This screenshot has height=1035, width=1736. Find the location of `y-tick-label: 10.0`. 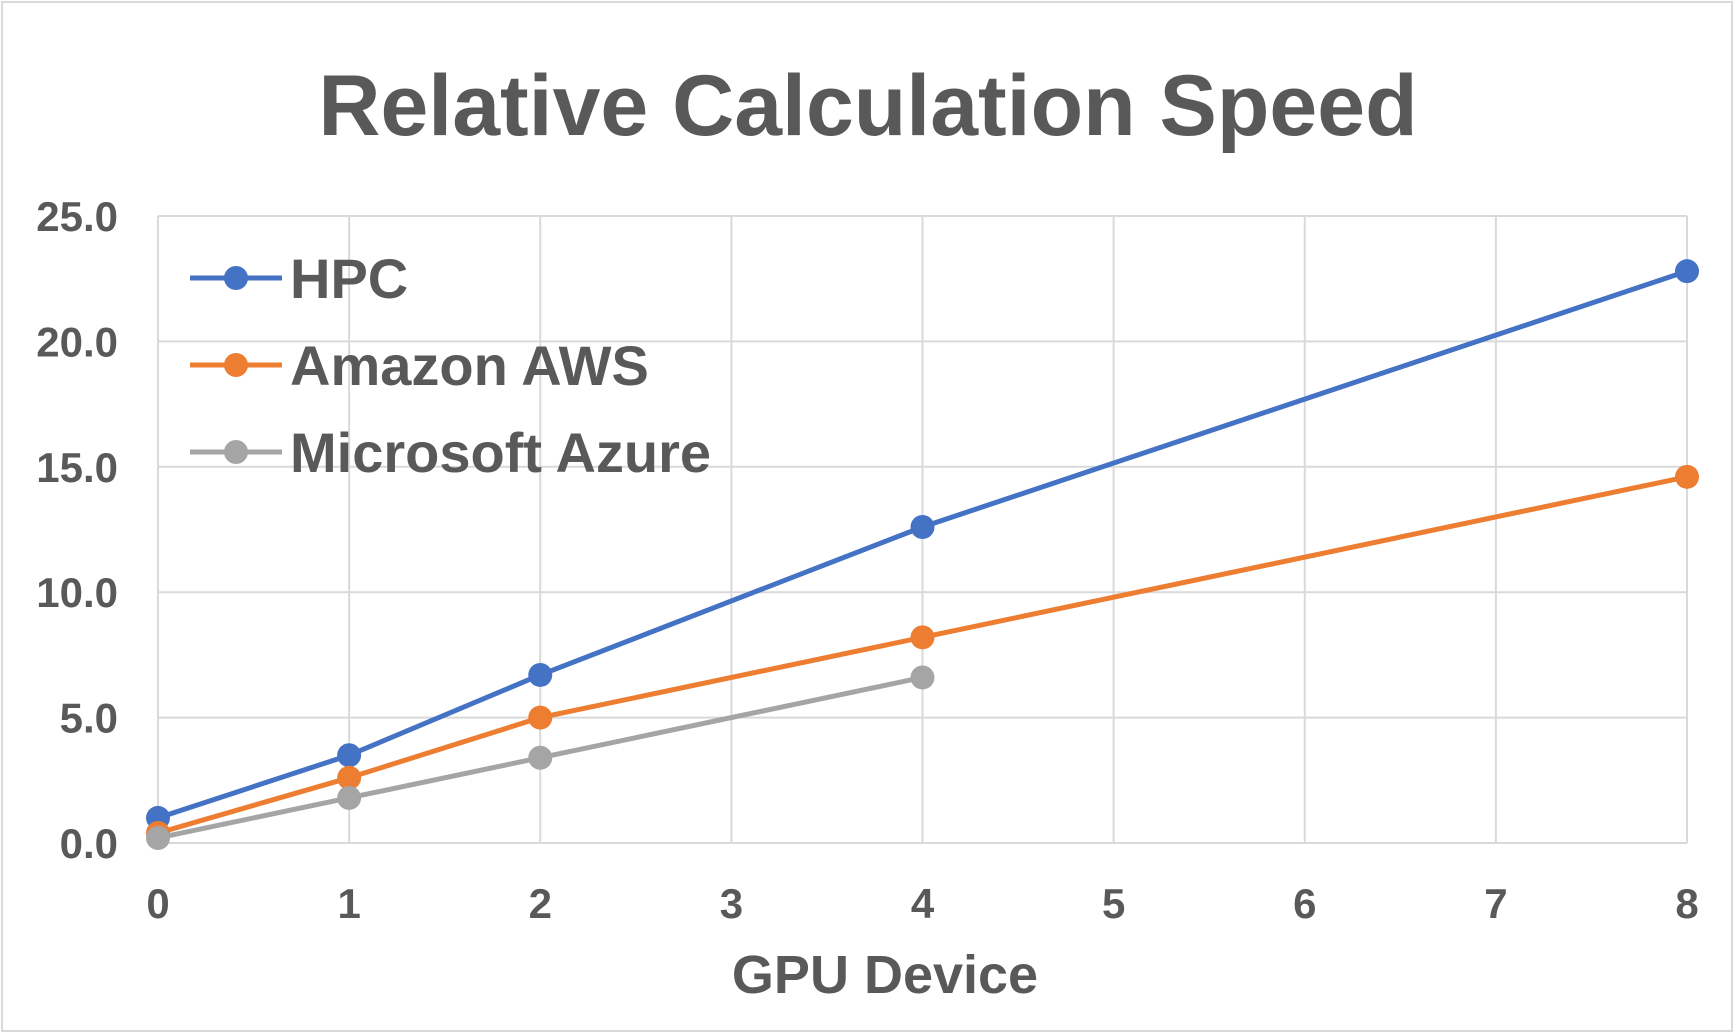

y-tick-label: 10.0 is located at coordinates (77, 592).